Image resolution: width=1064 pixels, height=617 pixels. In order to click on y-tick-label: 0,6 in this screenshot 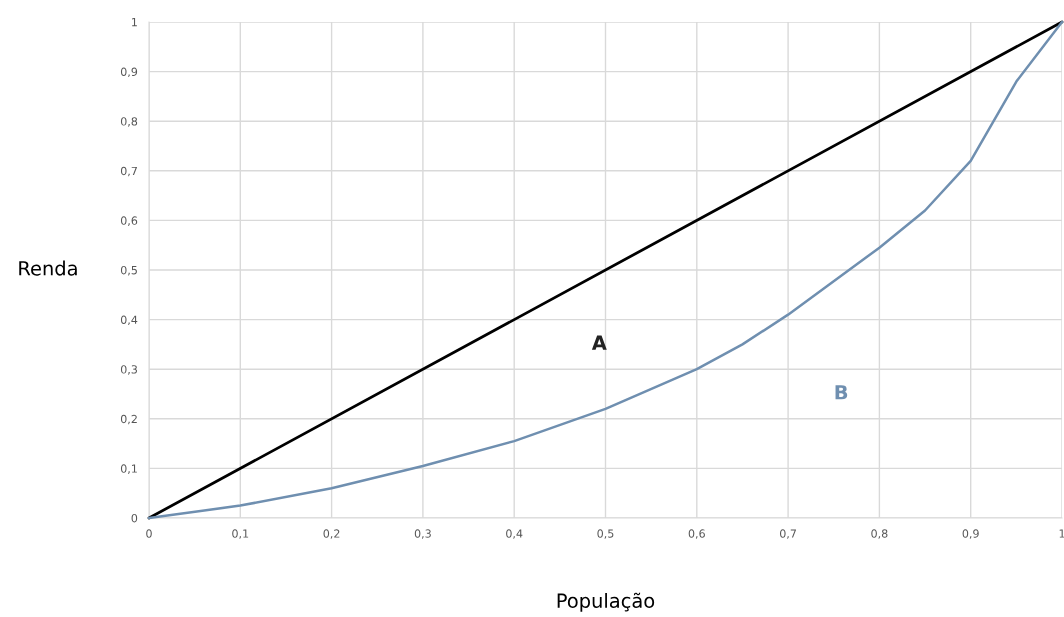, I will do `click(129, 221)`.